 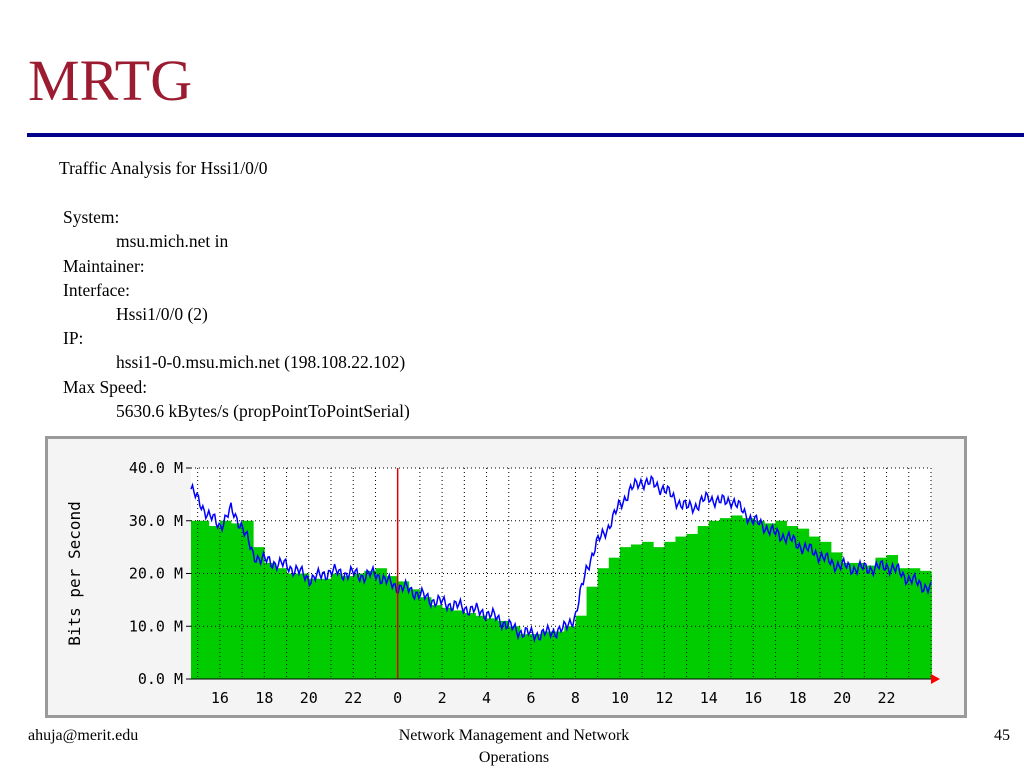 What do you see at coordinates (575, 698) in the screenshot?
I see `x-tick-label: 8` at bounding box center [575, 698].